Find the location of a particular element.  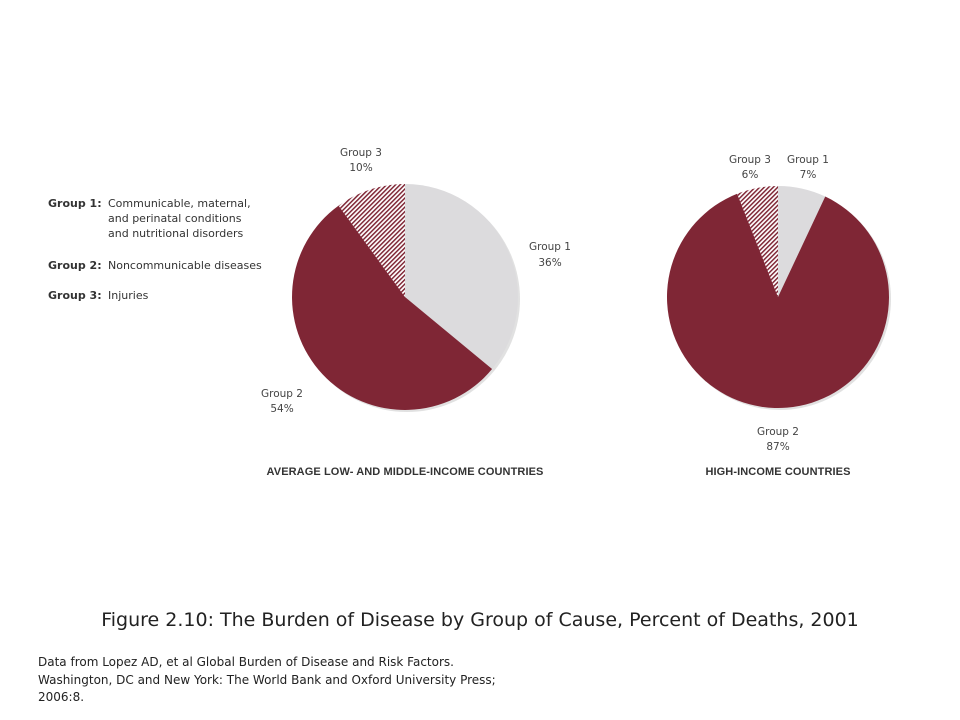

legend-desc-group-1-line-2: and perinatal conditions is located at coordinates (175, 218).